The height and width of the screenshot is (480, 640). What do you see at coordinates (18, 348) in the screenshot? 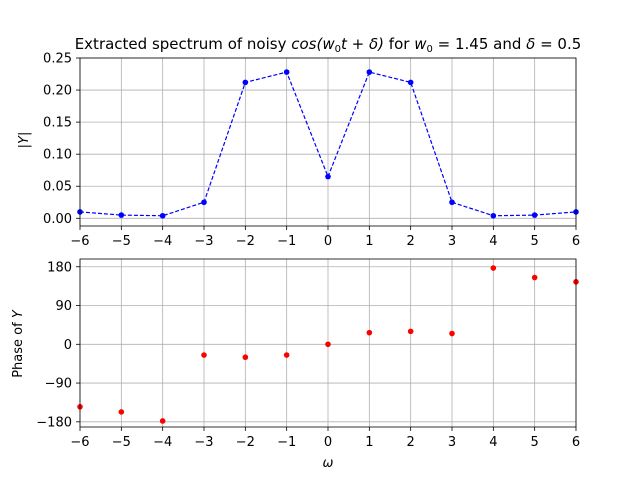
I see `ylabel-part: Phase of` at bounding box center [18, 348].